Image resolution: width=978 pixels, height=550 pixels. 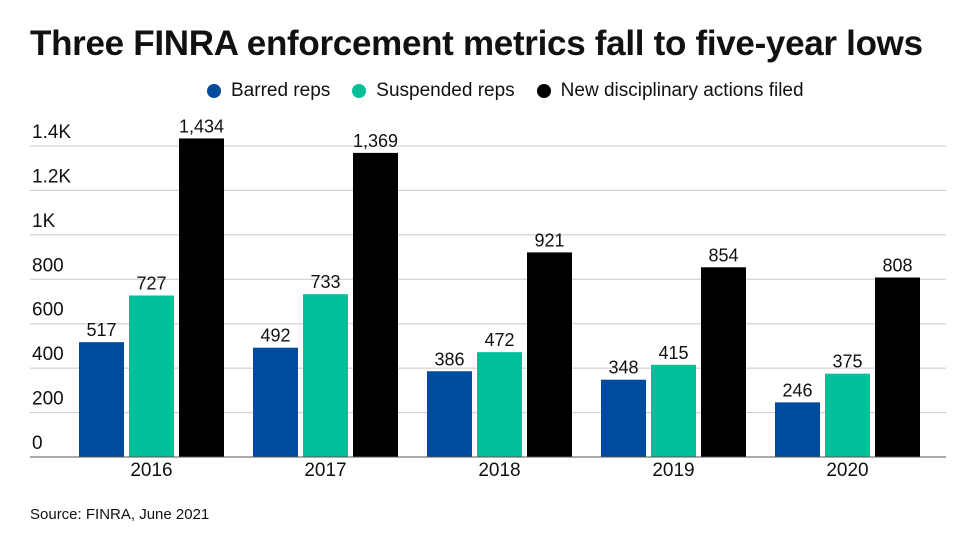 What do you see at coordinates (201, 126) in the screenshot?
I see `data-label-new-disciplinary-actions-filed-2016: 1,434` at bounding box center [201, 126].